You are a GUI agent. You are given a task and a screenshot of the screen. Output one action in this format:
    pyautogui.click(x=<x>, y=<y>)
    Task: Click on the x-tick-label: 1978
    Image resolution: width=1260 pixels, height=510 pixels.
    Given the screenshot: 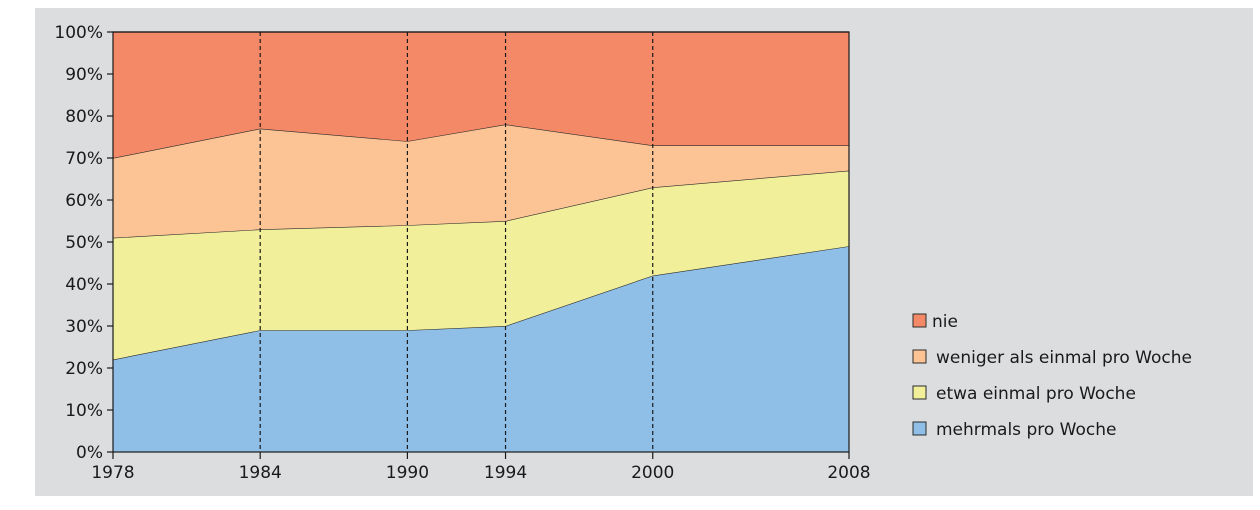 What is the action you would take?
    pyautogui.click(x=112, y=473)
    